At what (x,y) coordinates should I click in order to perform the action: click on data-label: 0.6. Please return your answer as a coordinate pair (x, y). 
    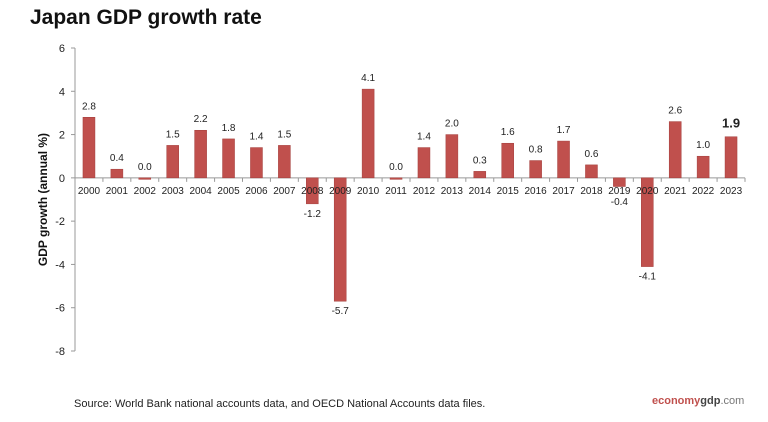
    Looking at the image, I should click on (592, 154).